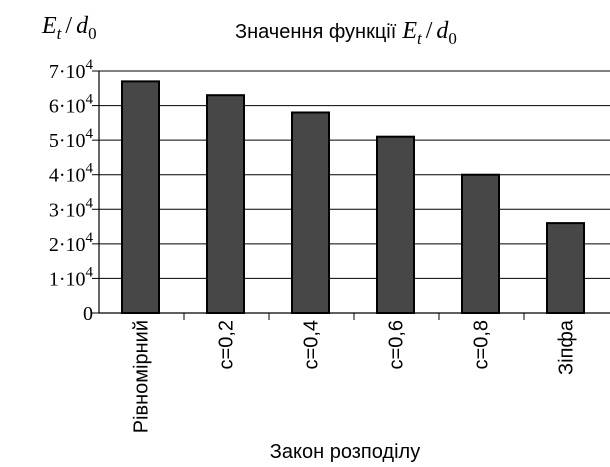 The width and height of the screenshot is (610, 467). I want to click on y-axis-title-var: E, so click(49, 26).